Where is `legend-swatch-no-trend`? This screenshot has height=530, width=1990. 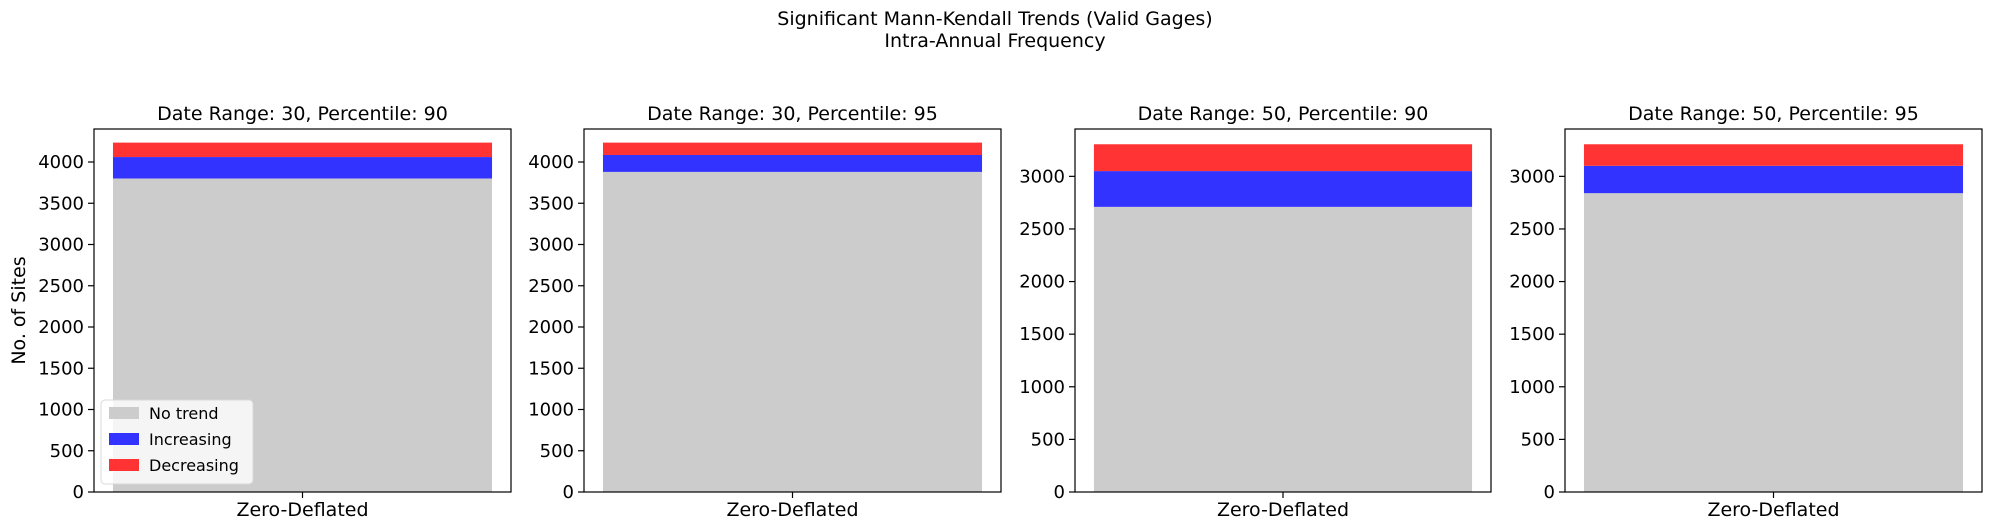 legend-swatch-no-trend is located at coordinates (124, 413).